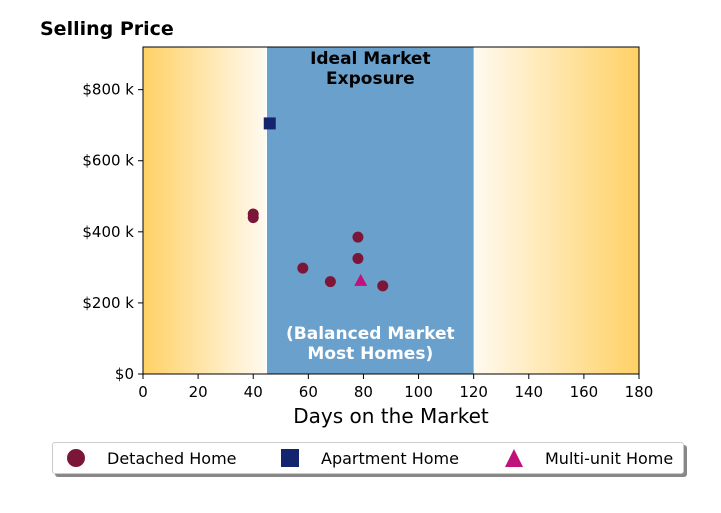 Image resolution: width=721 pixels, height=513 pixels. I want to click on y-axis-ticks: $0 $200 k $400 k $600 k $800 k, so click(112, 232).